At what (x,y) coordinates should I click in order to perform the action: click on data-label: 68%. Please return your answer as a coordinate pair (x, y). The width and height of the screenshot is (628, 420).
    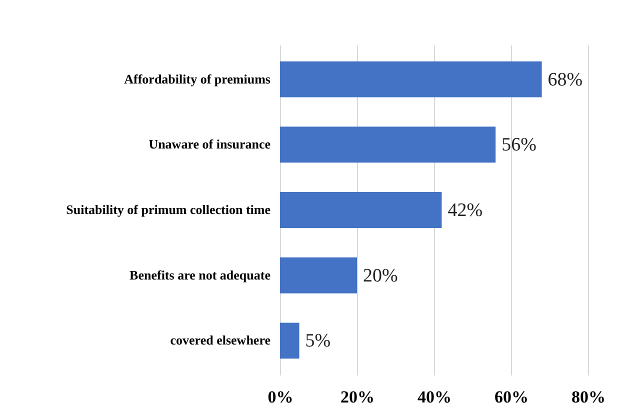
    Looking at the image, I should click on (565, 79).